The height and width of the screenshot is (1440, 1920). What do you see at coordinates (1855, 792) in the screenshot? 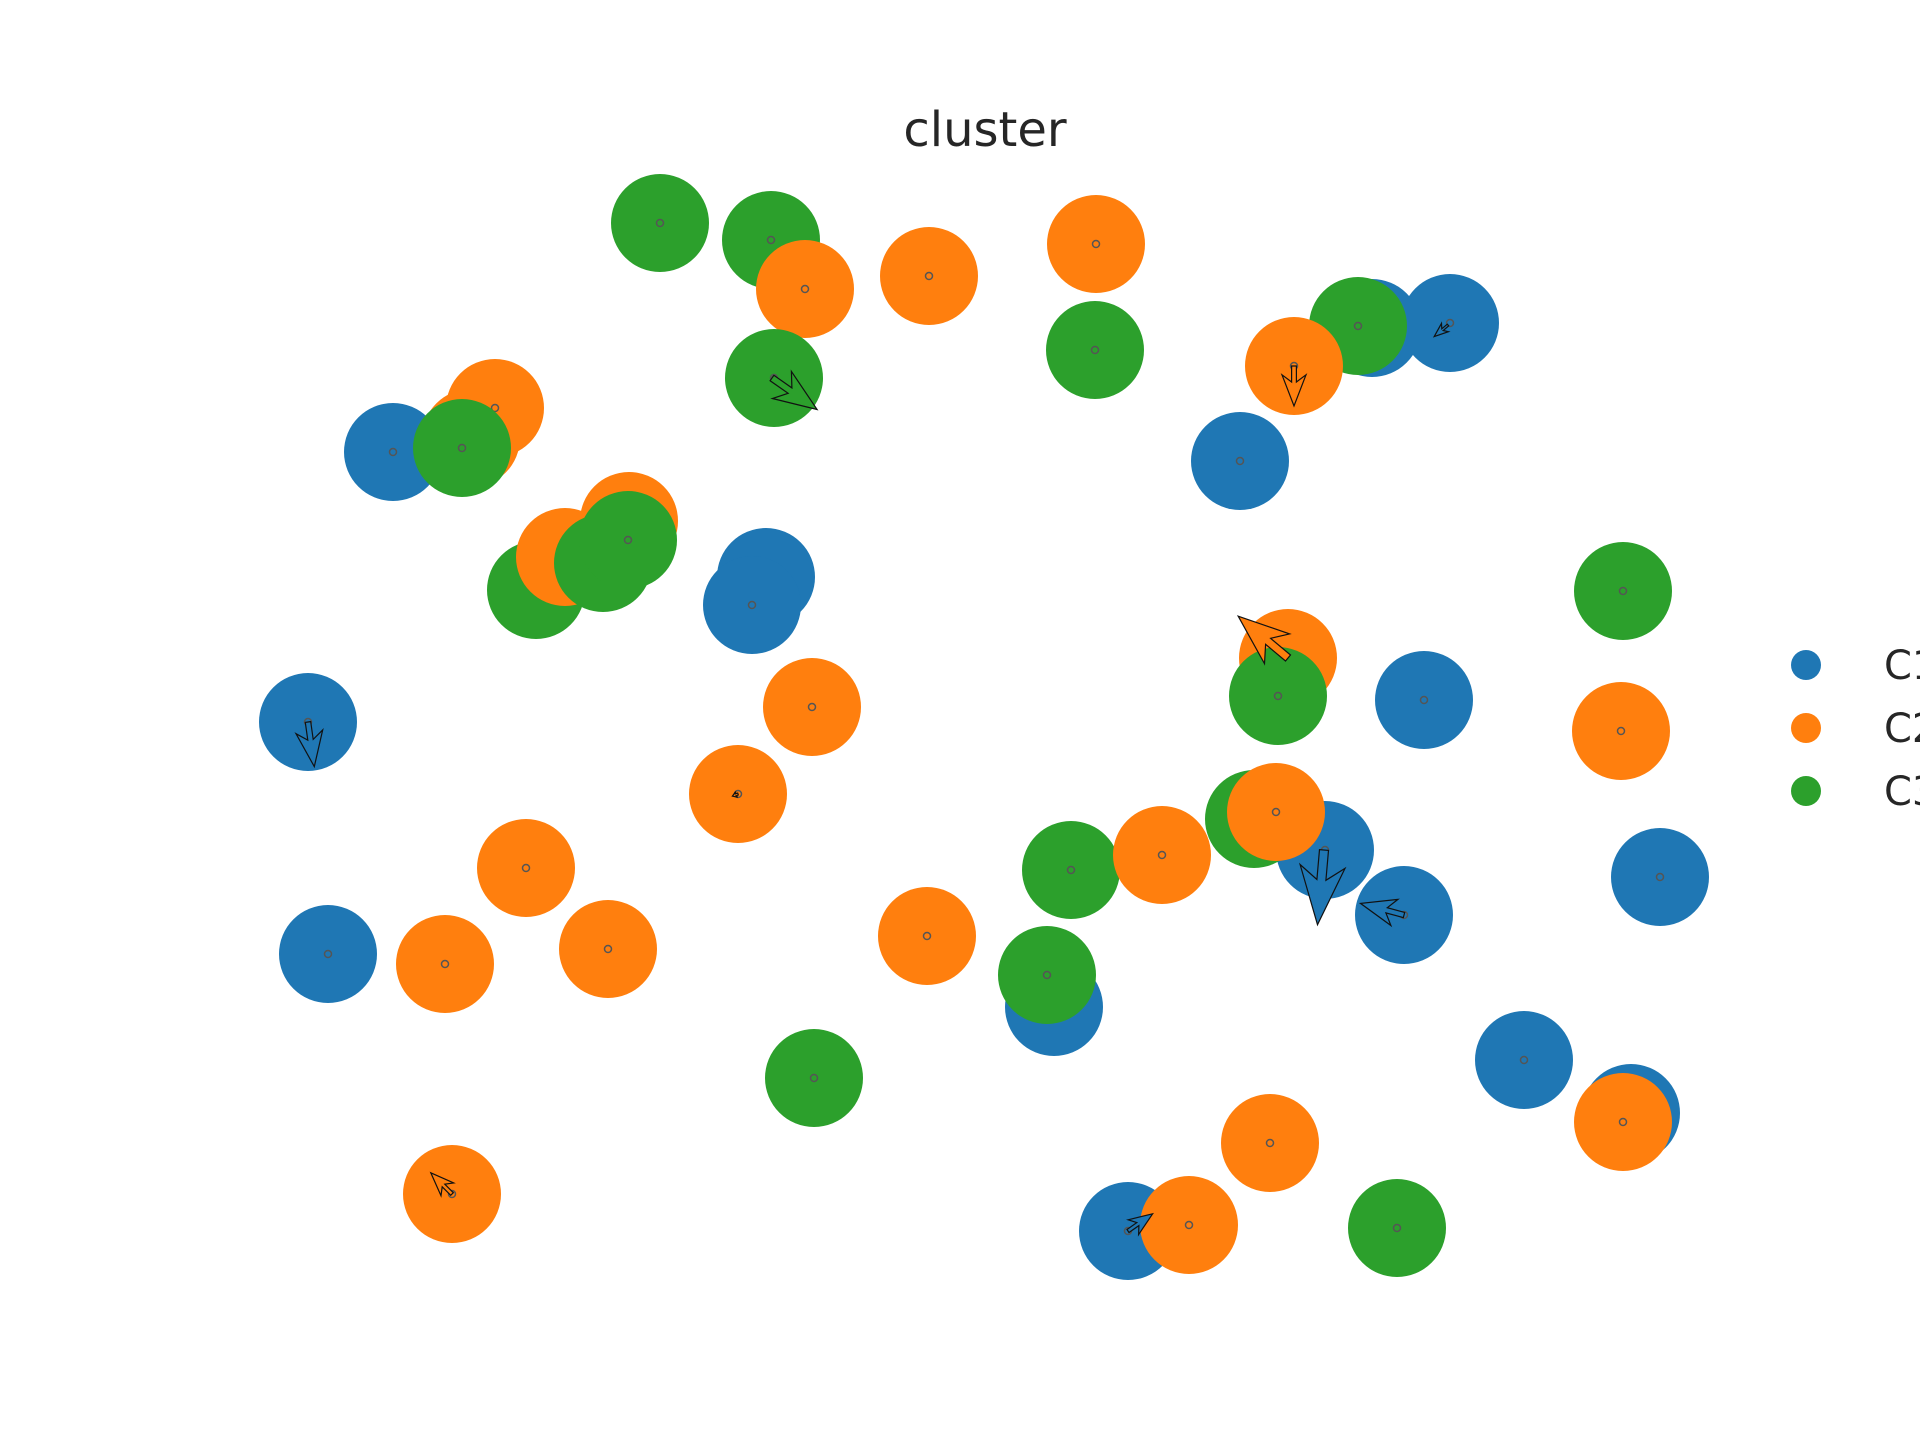
I see `legend-item-c3: C3` at bounding box center [1855, 792].